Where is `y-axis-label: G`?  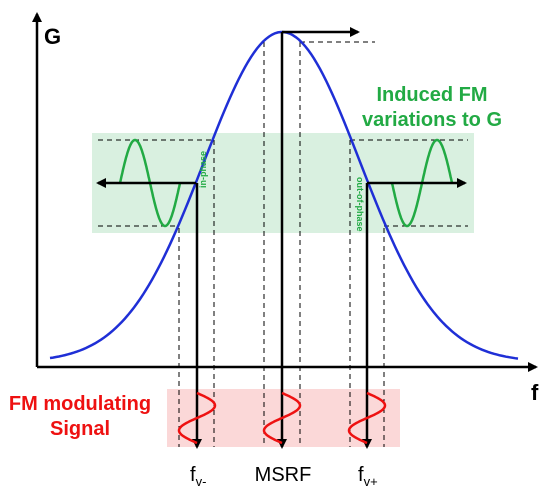
y-axis-label: G is located at coordinates (52, 36).